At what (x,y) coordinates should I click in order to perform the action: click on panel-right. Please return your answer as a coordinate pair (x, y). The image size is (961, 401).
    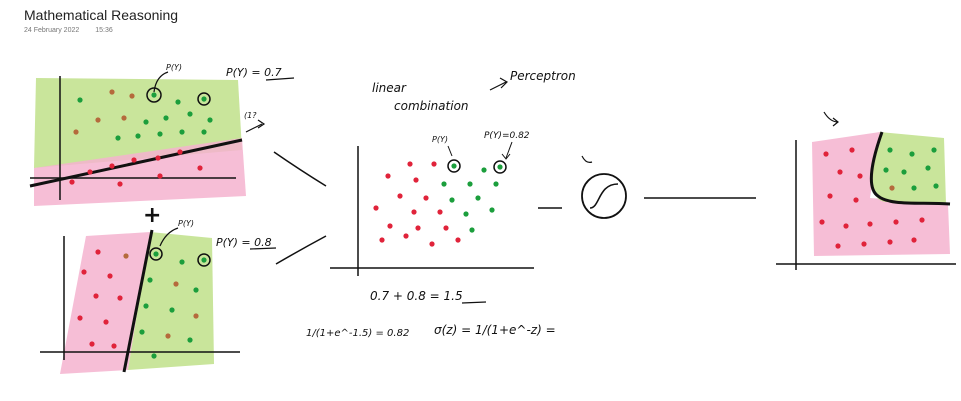
    Looking at the image, I should click on (866, 190).